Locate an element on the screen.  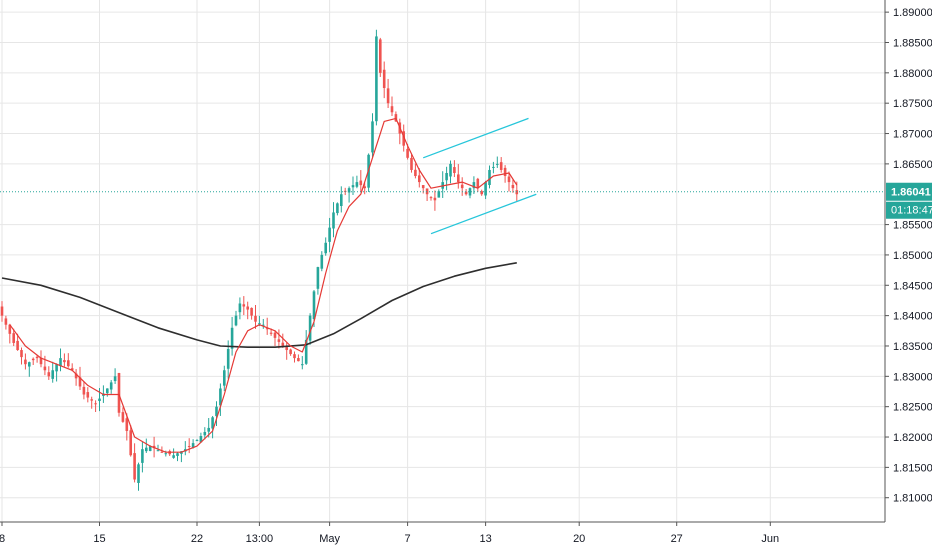
y-tick-label: 1.83000 is located at coordinates (912, 377).